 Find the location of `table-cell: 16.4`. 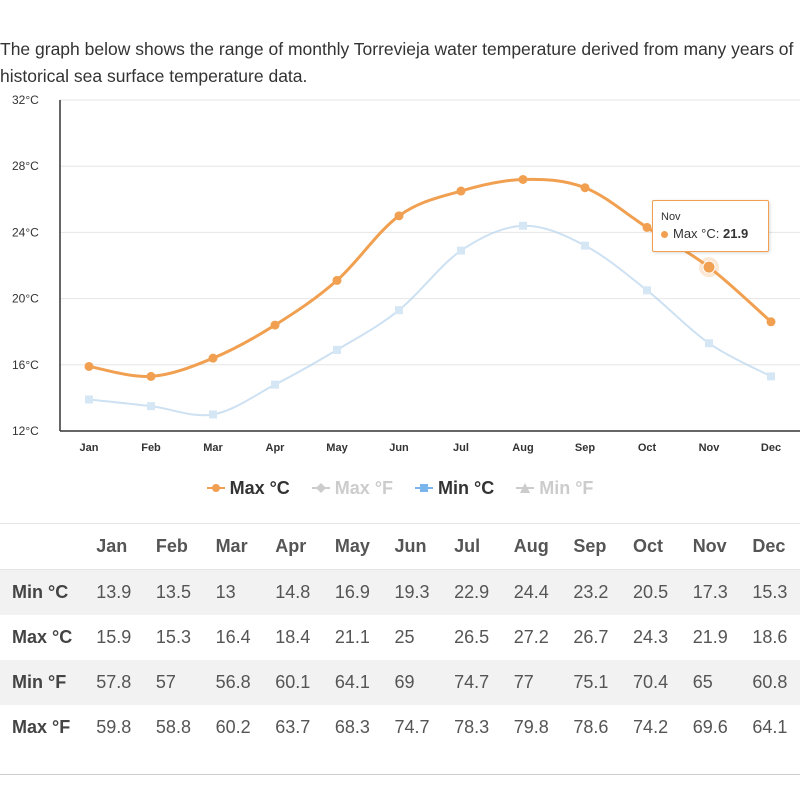

table-cell: 16.4 is located at coordinates (233, 637).